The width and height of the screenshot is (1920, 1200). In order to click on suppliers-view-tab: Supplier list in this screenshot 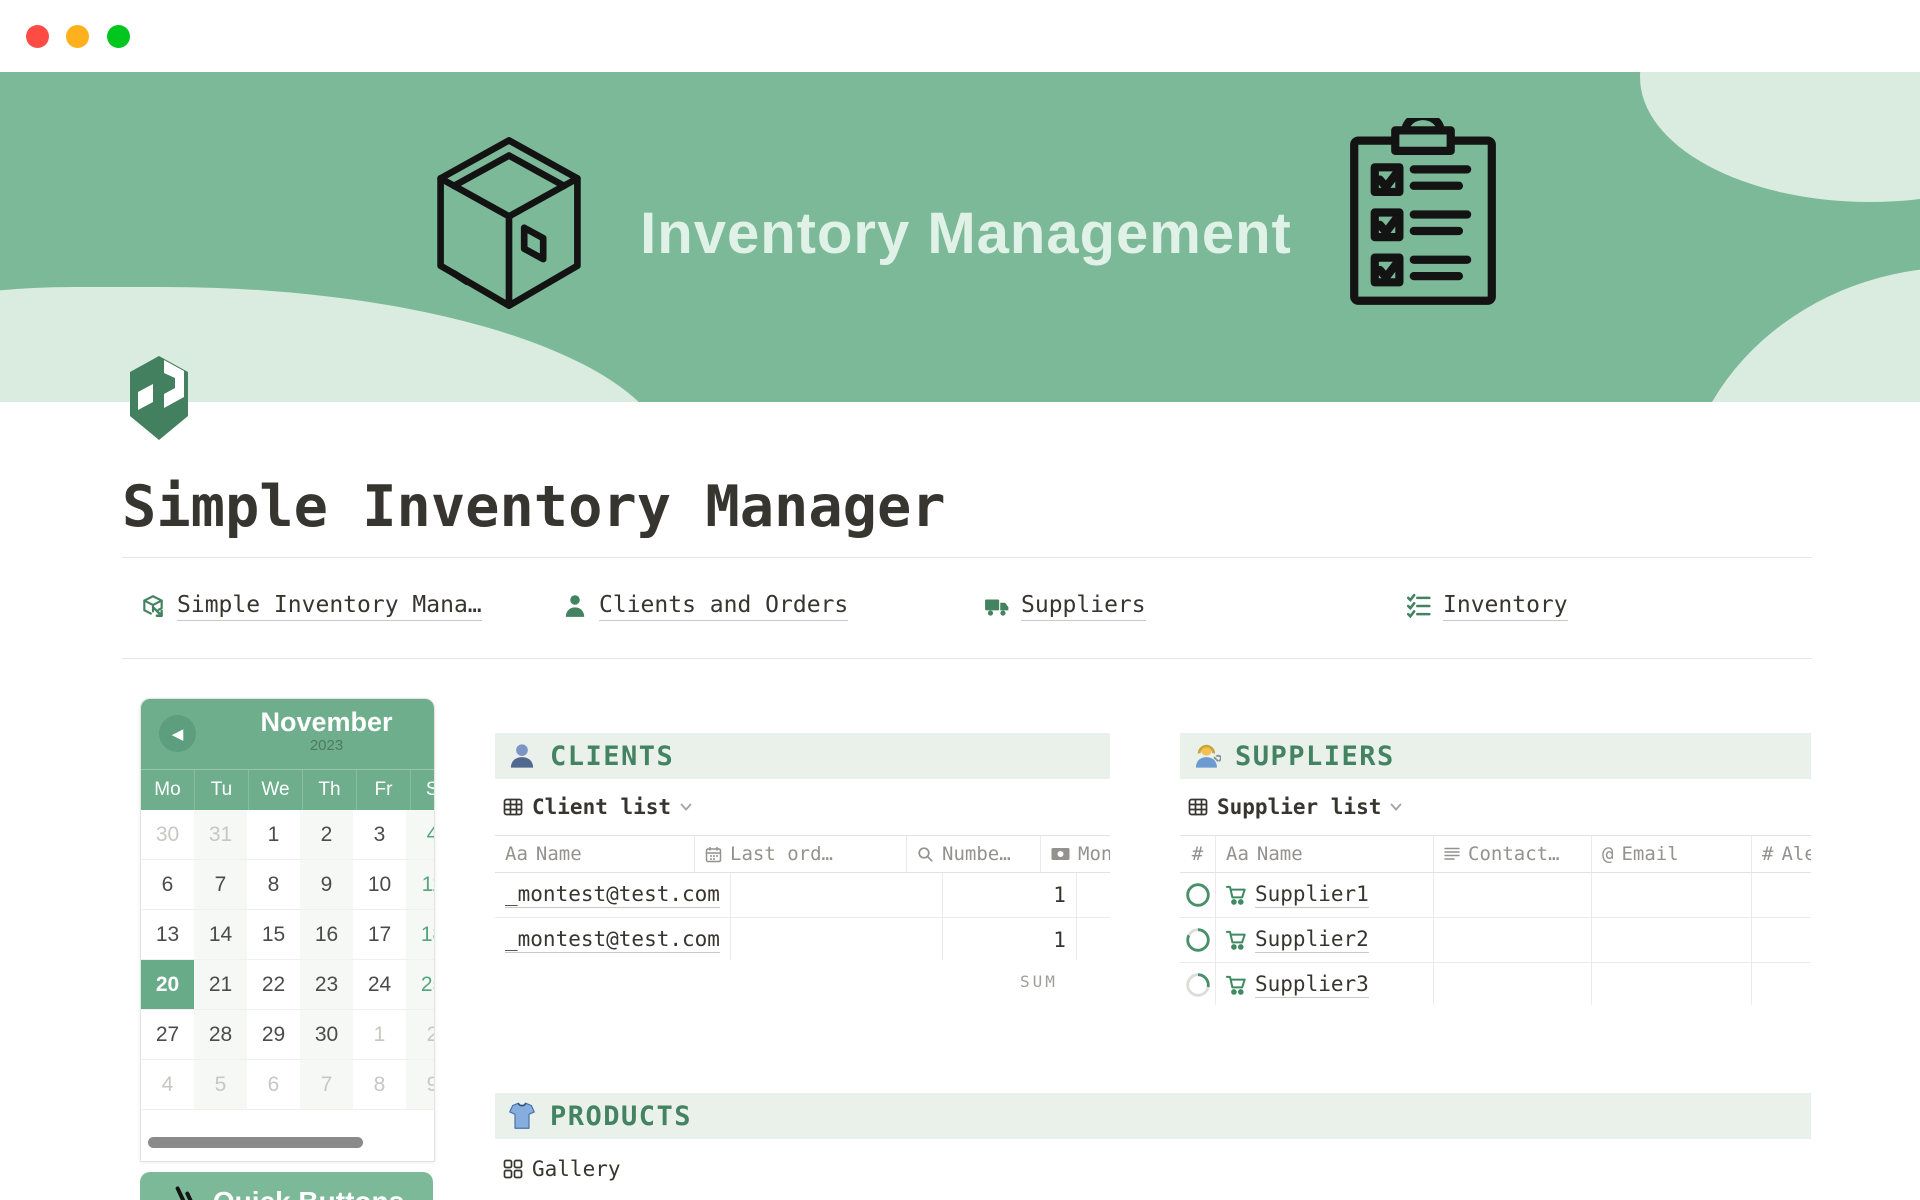, I will do `click(1295, 807)`.